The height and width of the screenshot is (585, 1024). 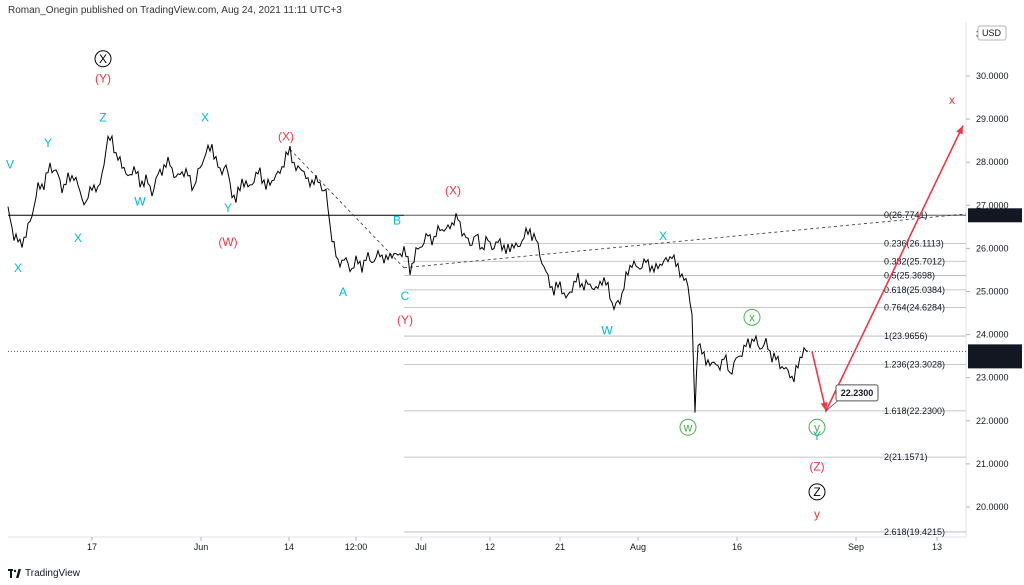 I want to click on x-tick-label: 21, so click(x=560, y=547).